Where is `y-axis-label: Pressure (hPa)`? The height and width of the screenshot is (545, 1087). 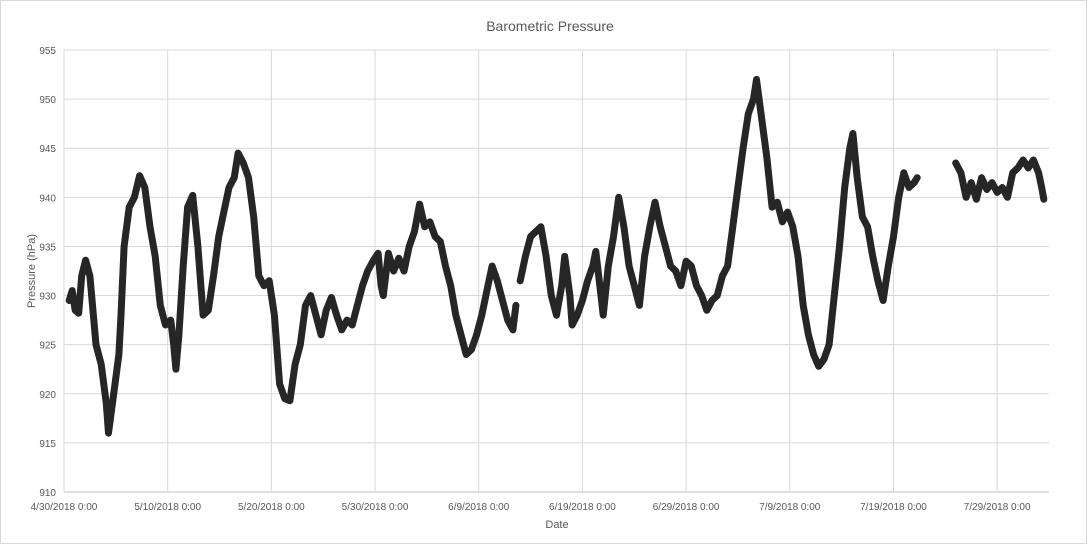 y-axis-label: Pressure (hPa) is located at coordinates (32, 271).